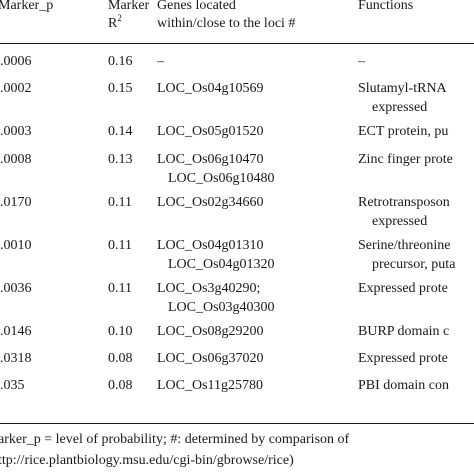 Image resolution: width=474 pixels, height=474 pixels. Describe the element at coordinates (16, 202) in the screenshot. I see `cell-marker-p: .0170` at that location.